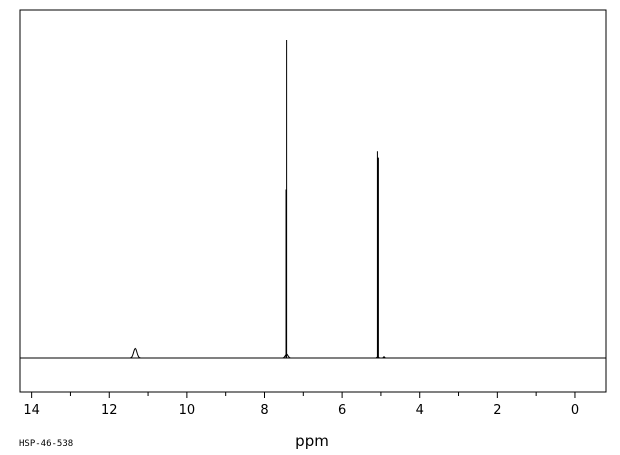 The height and width of the screenshot is (455, 620). I want to click on tick-label: 0, so click(575, 410).